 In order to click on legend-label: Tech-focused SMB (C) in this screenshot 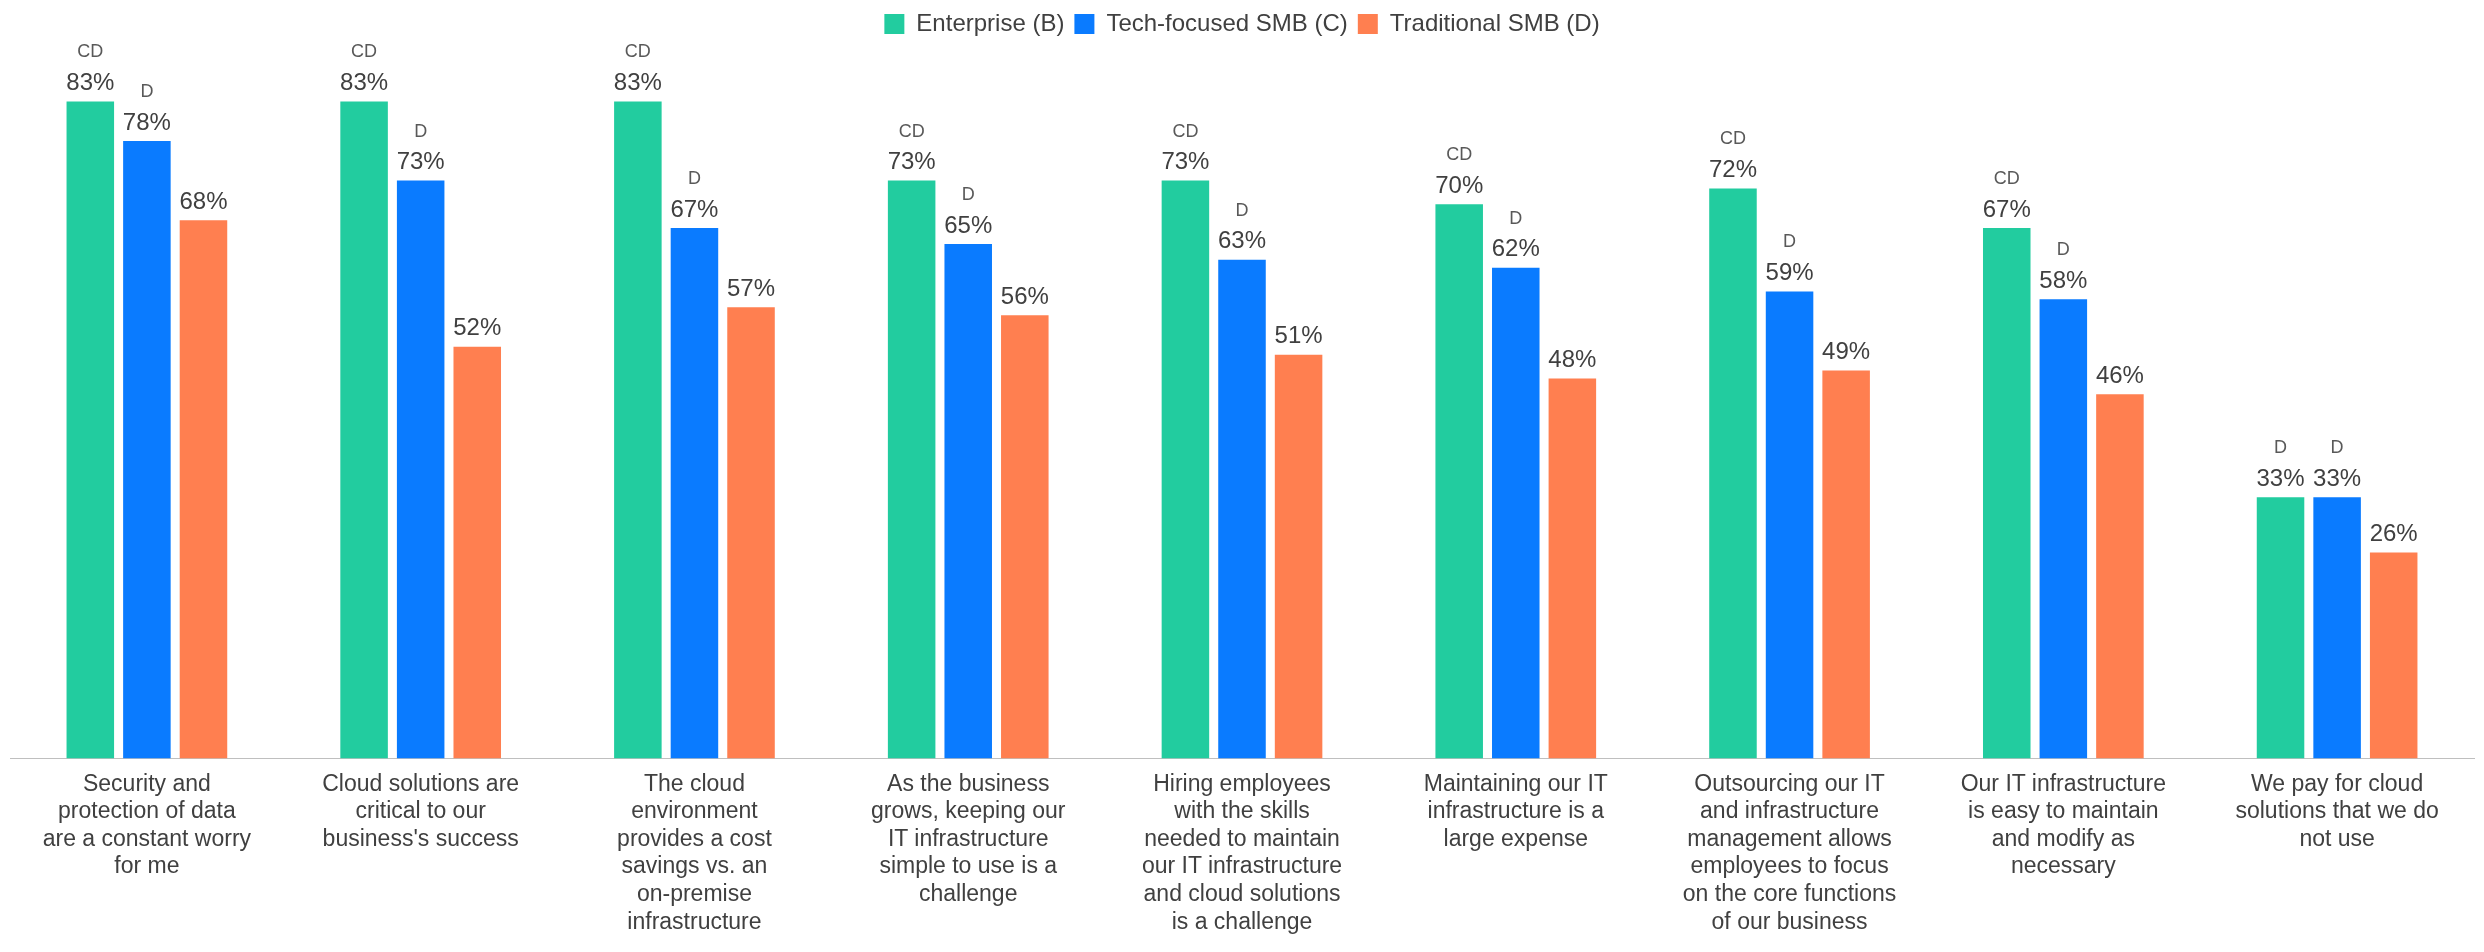, I will do `click(1227, 22)`.